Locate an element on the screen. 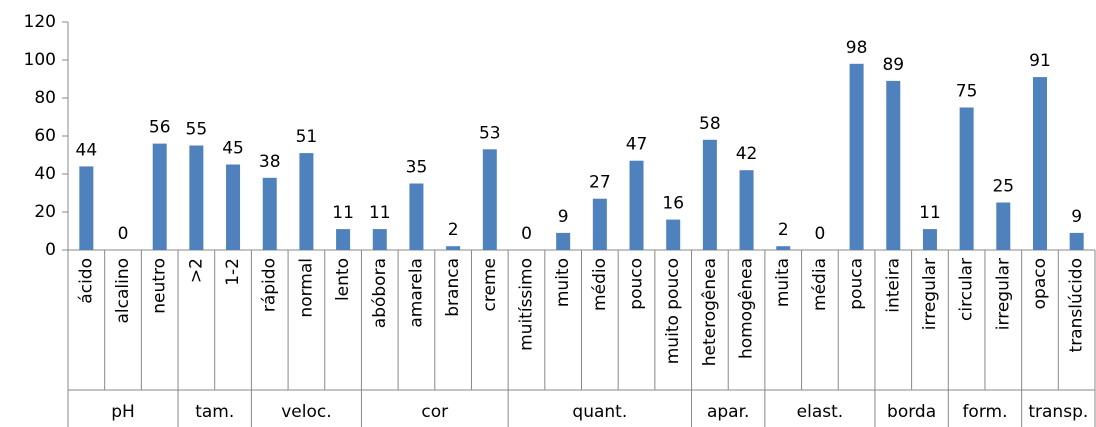 The height and width of the screenshot is (427, 1096). data-label: 38 is located at coordinates (270, 162).